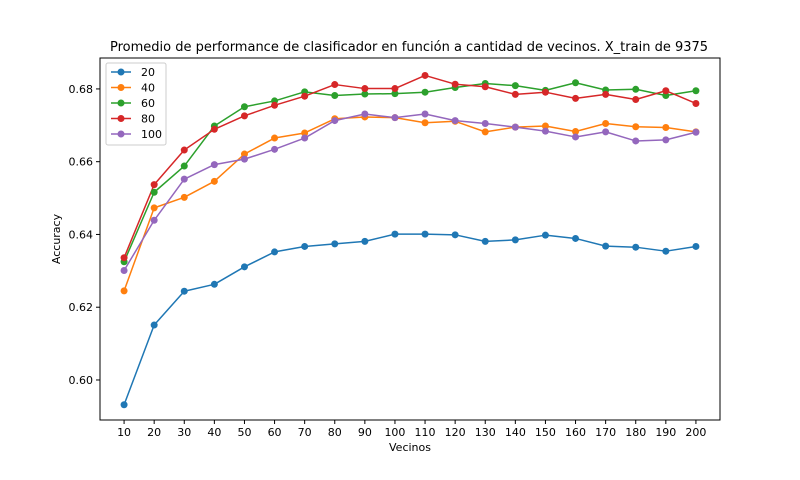 The width and height of the screenshot is (800, 480). What do you see at coordinates (665, 432) in the screenshot?
I see `x-tick-label: 190` at bounding box center [665, 432].